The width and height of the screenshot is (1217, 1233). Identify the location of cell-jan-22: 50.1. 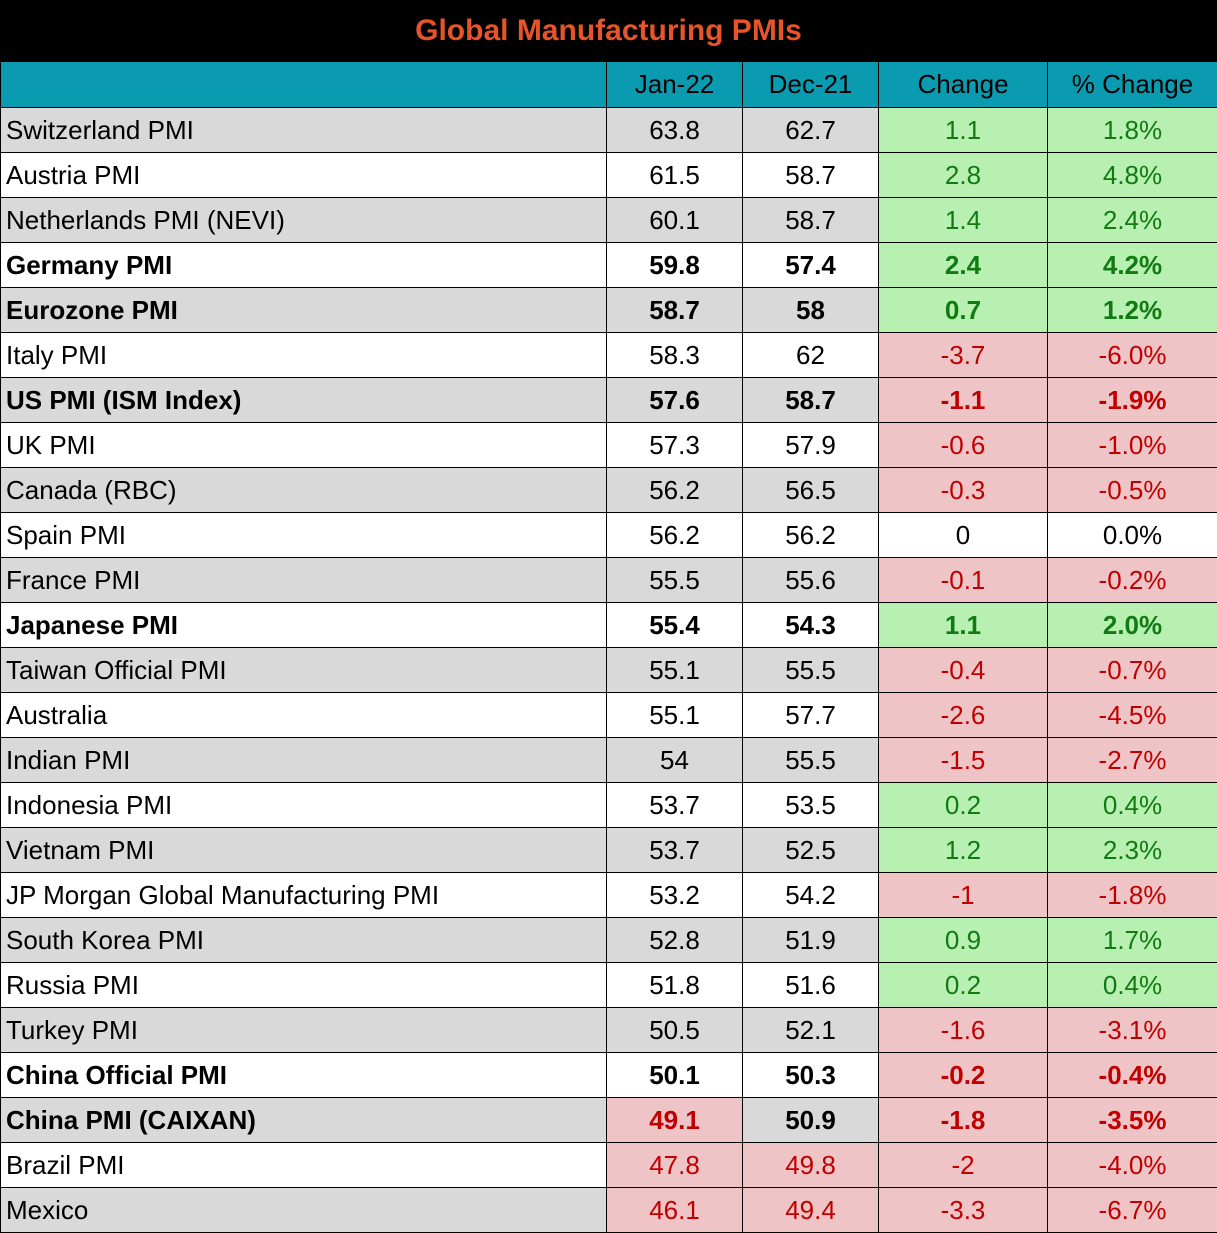
(674, 1075).